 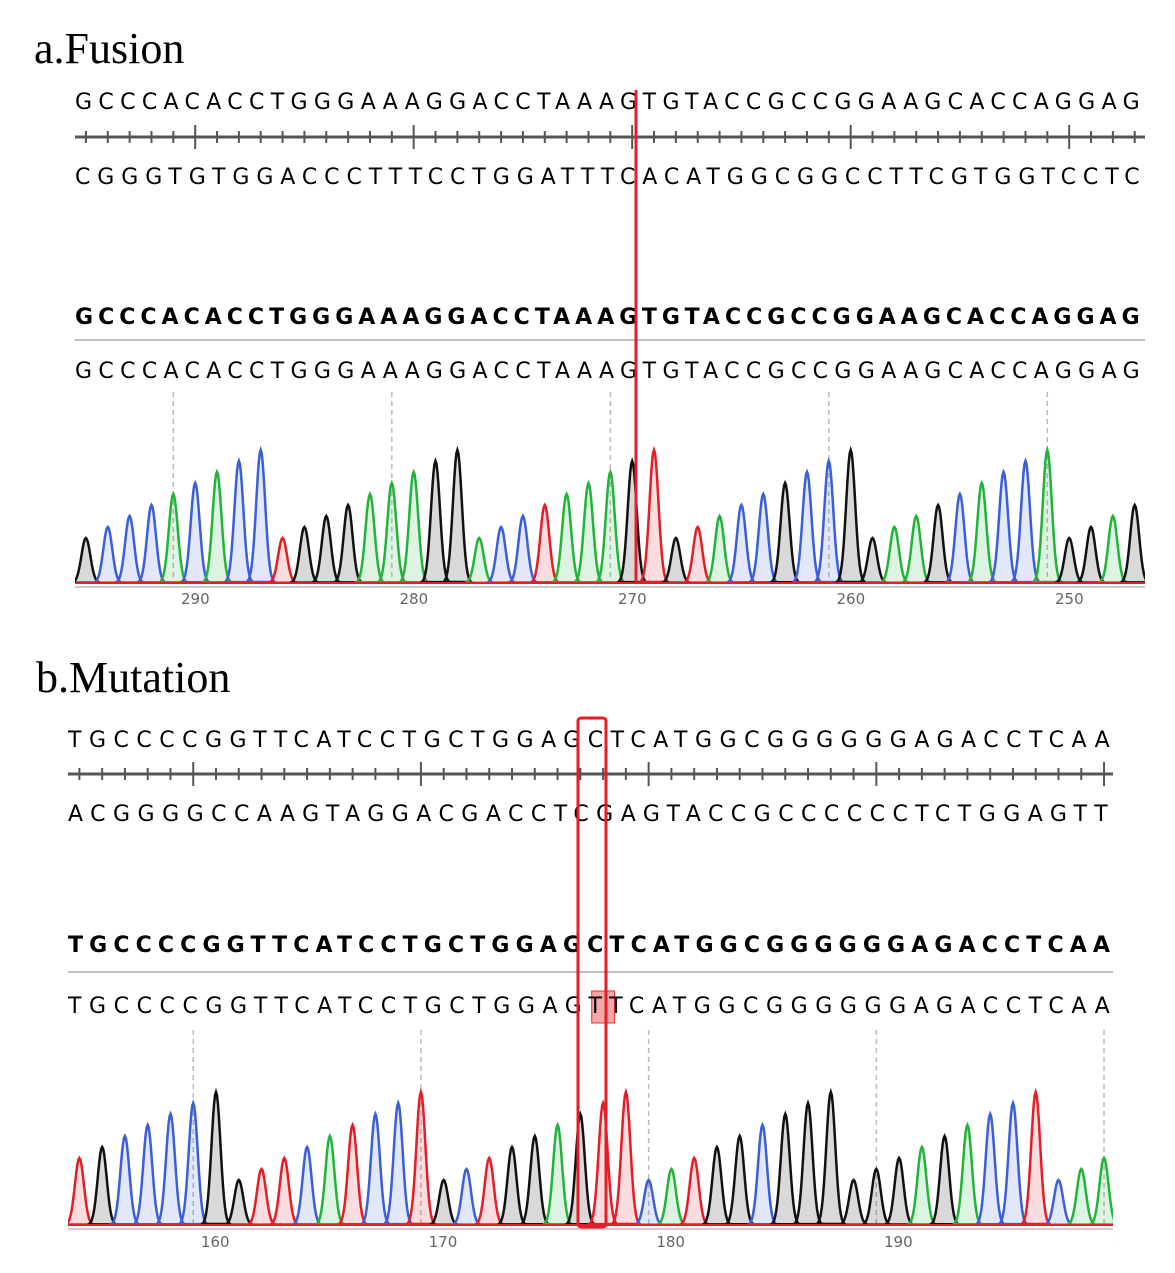 What do you see at coordinates (851, 599) in the screenshot?
I see `position-label: 260` at bounding box center [851, 599].